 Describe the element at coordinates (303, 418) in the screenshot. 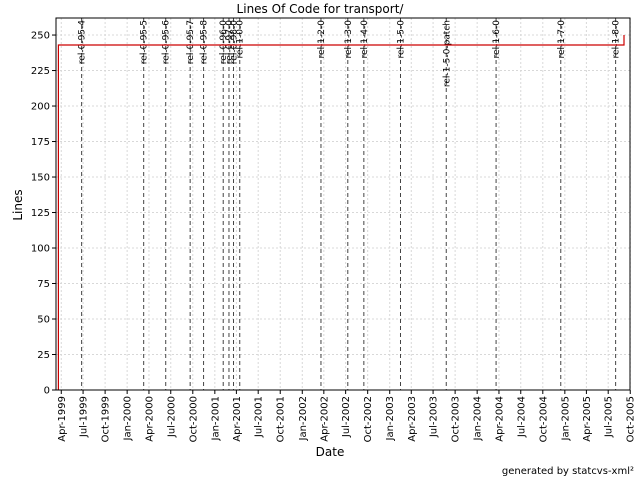

I see `x-tick-label: Jan-2002` at that location.